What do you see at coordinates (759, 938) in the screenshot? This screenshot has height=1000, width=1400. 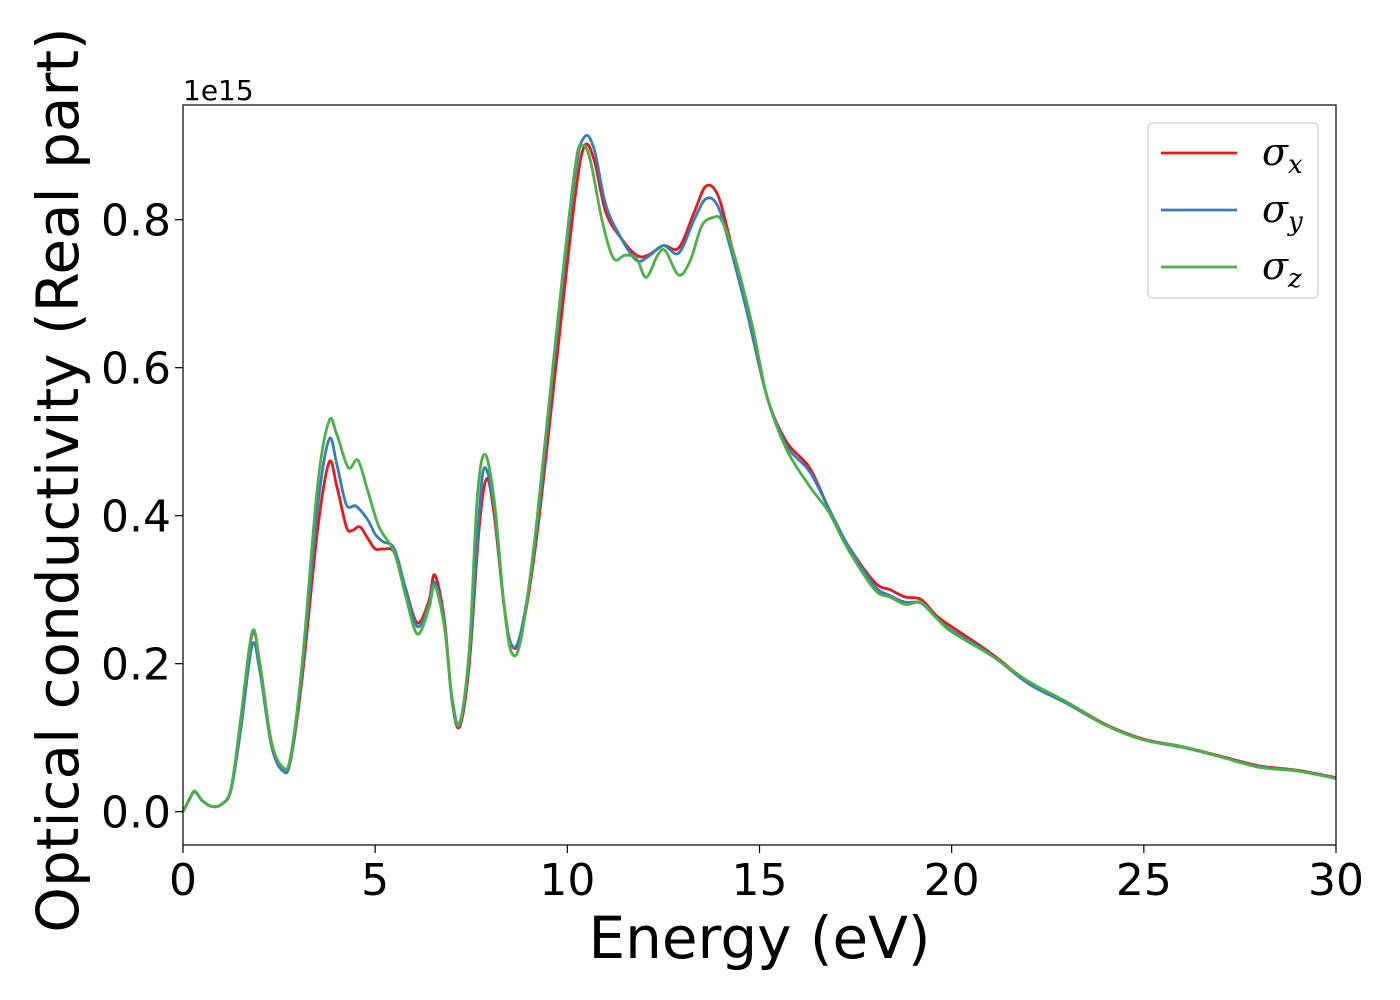 I see `x-axis-title: Energy (eV)` at bounding box center [759, 938].